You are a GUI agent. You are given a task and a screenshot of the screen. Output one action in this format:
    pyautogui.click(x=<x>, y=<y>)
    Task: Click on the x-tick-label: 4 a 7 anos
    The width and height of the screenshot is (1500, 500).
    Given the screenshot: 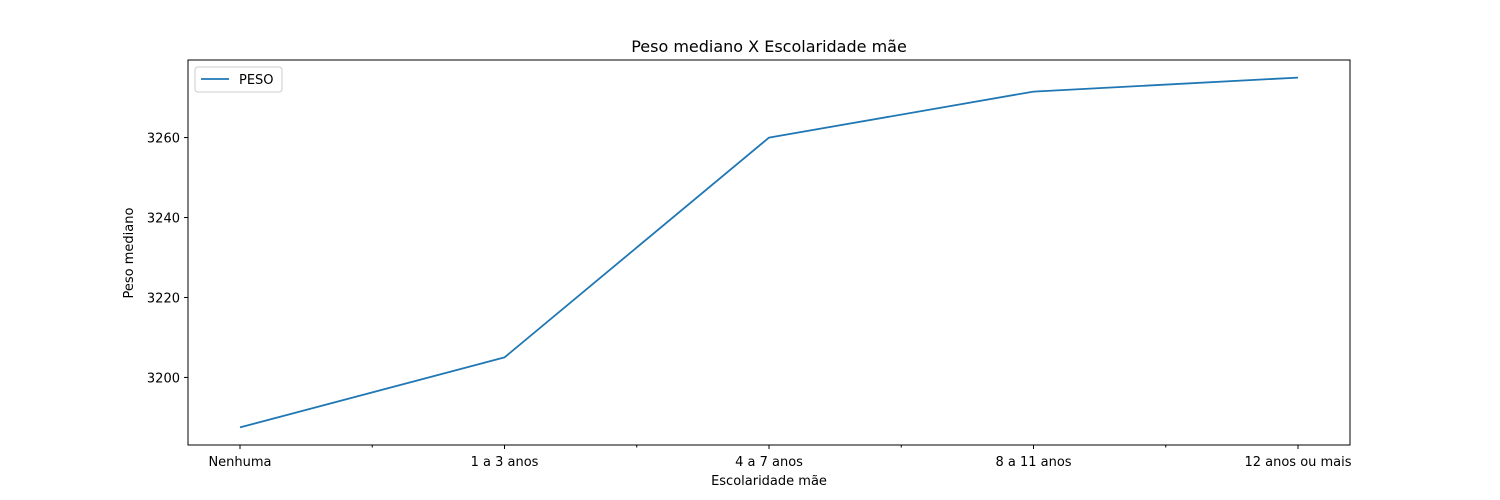 What is the action you would take?
    pyautogui.click(x=769, y=462)
    